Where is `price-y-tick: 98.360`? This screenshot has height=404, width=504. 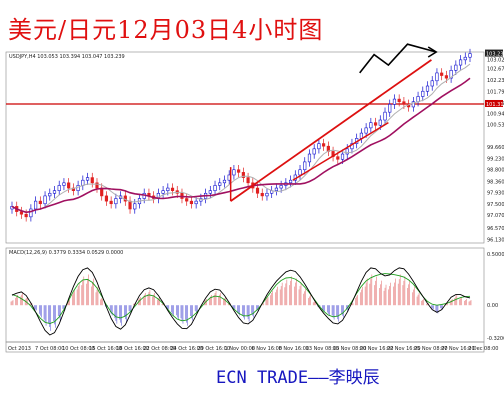 price-y-tick: 98.360 is located at coordinates (495, 182).